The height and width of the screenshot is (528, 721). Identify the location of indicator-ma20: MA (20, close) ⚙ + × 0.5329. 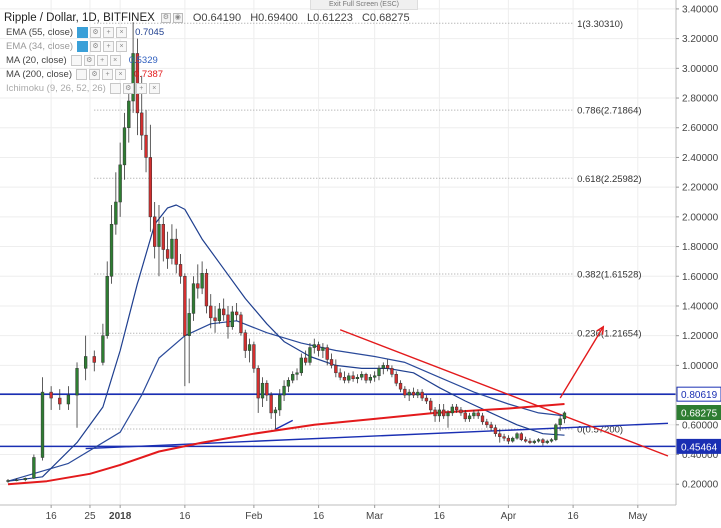
(82, 60).